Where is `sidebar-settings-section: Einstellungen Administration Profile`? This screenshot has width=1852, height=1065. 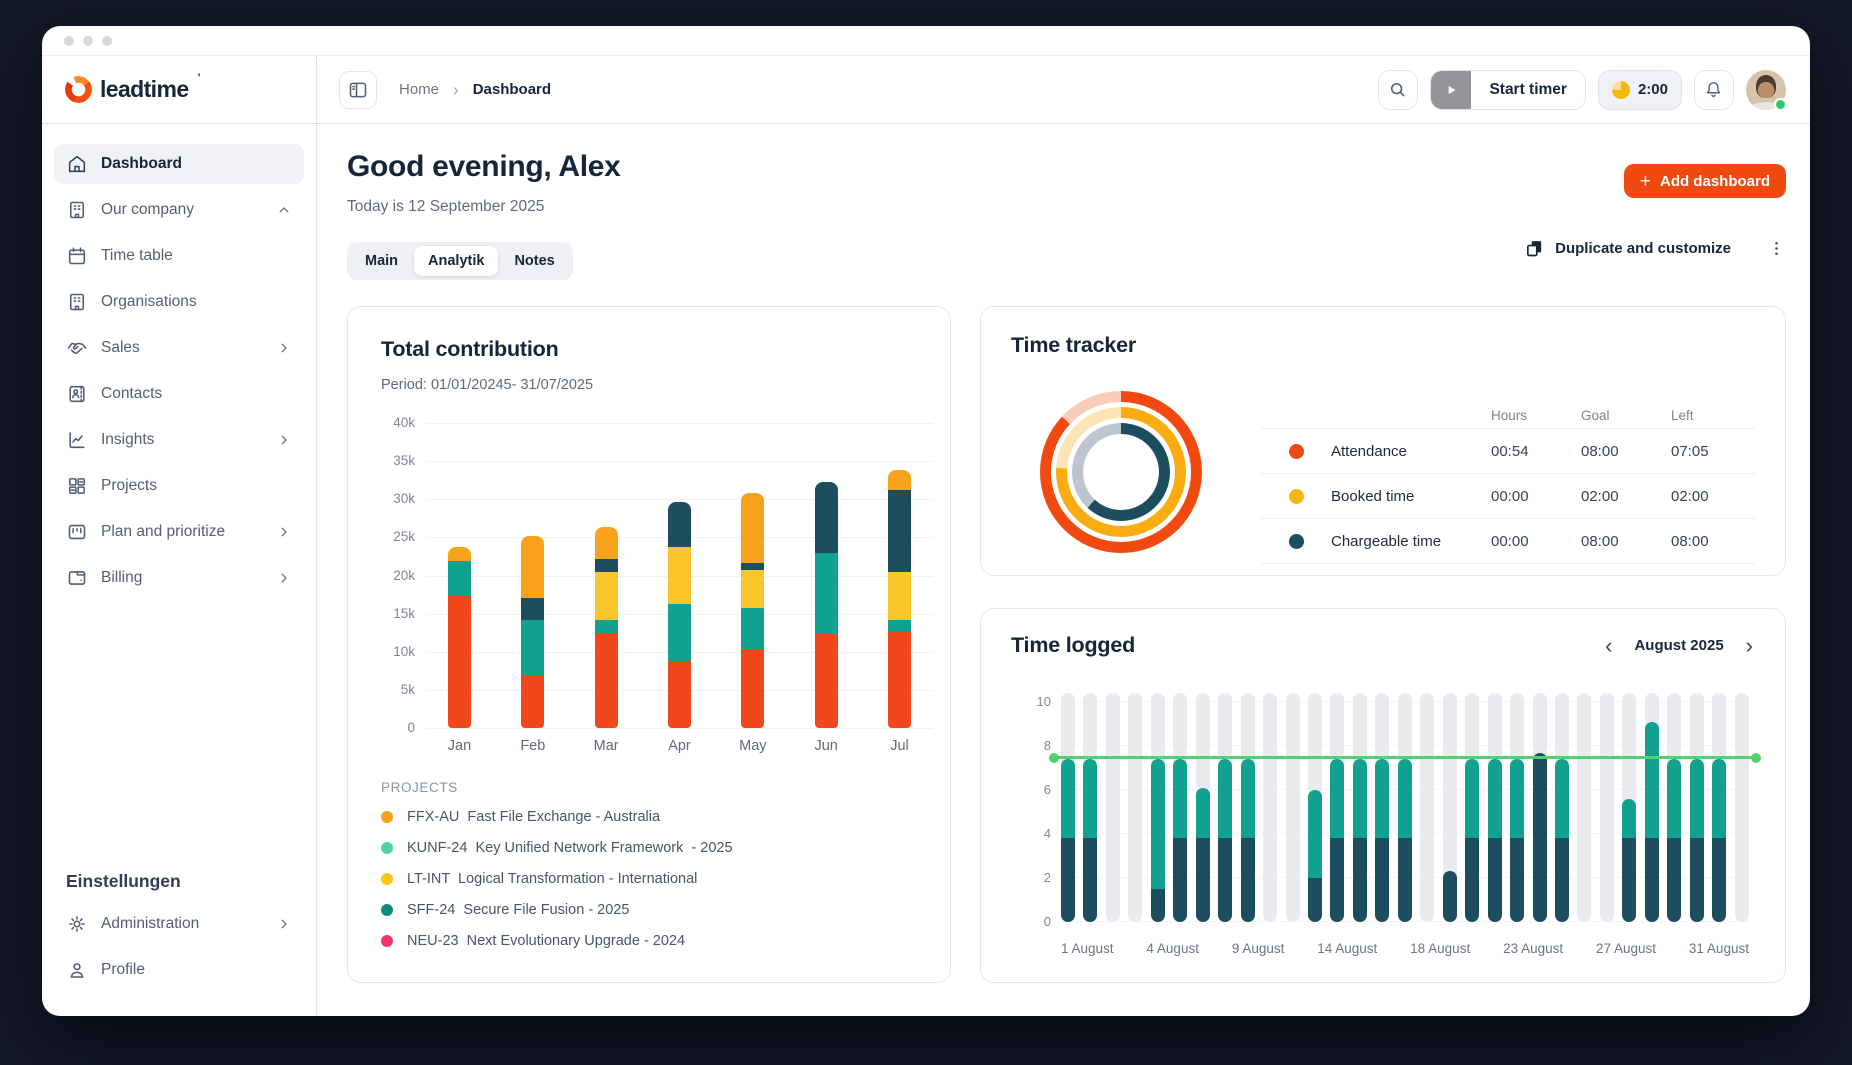 sidebar-settings-section: Einstellungen Administration Profile is located at coordinates (179, 943).